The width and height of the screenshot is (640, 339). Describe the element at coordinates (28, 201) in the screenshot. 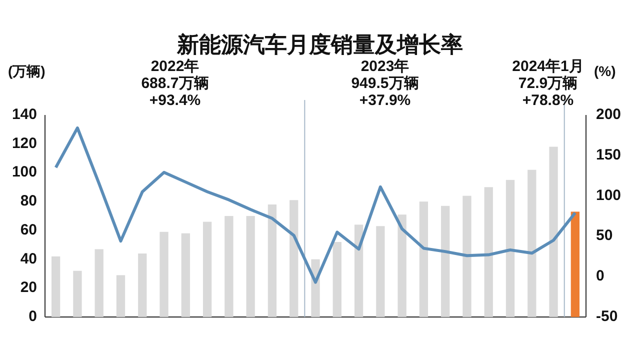

I see `y-tick-label: 80` at that location.